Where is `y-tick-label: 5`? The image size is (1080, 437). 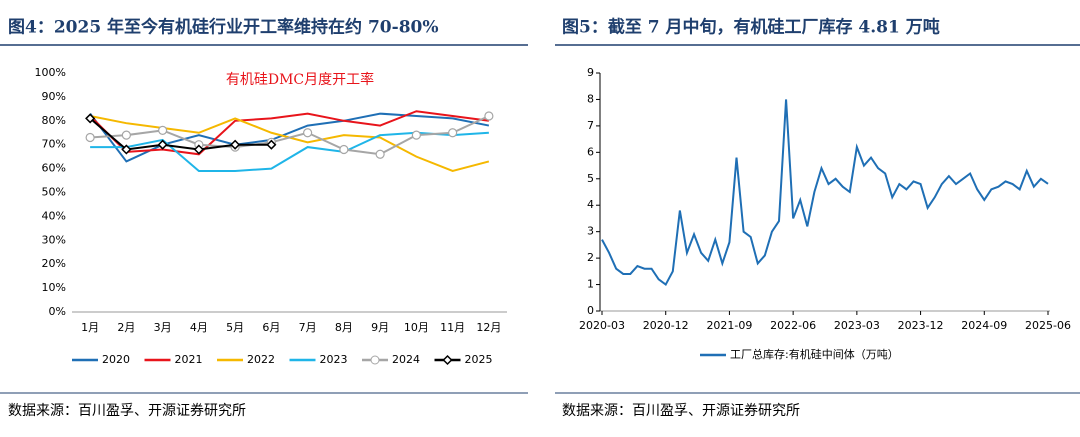
y-tick-label: 5 is located at coordinates (590, 178).